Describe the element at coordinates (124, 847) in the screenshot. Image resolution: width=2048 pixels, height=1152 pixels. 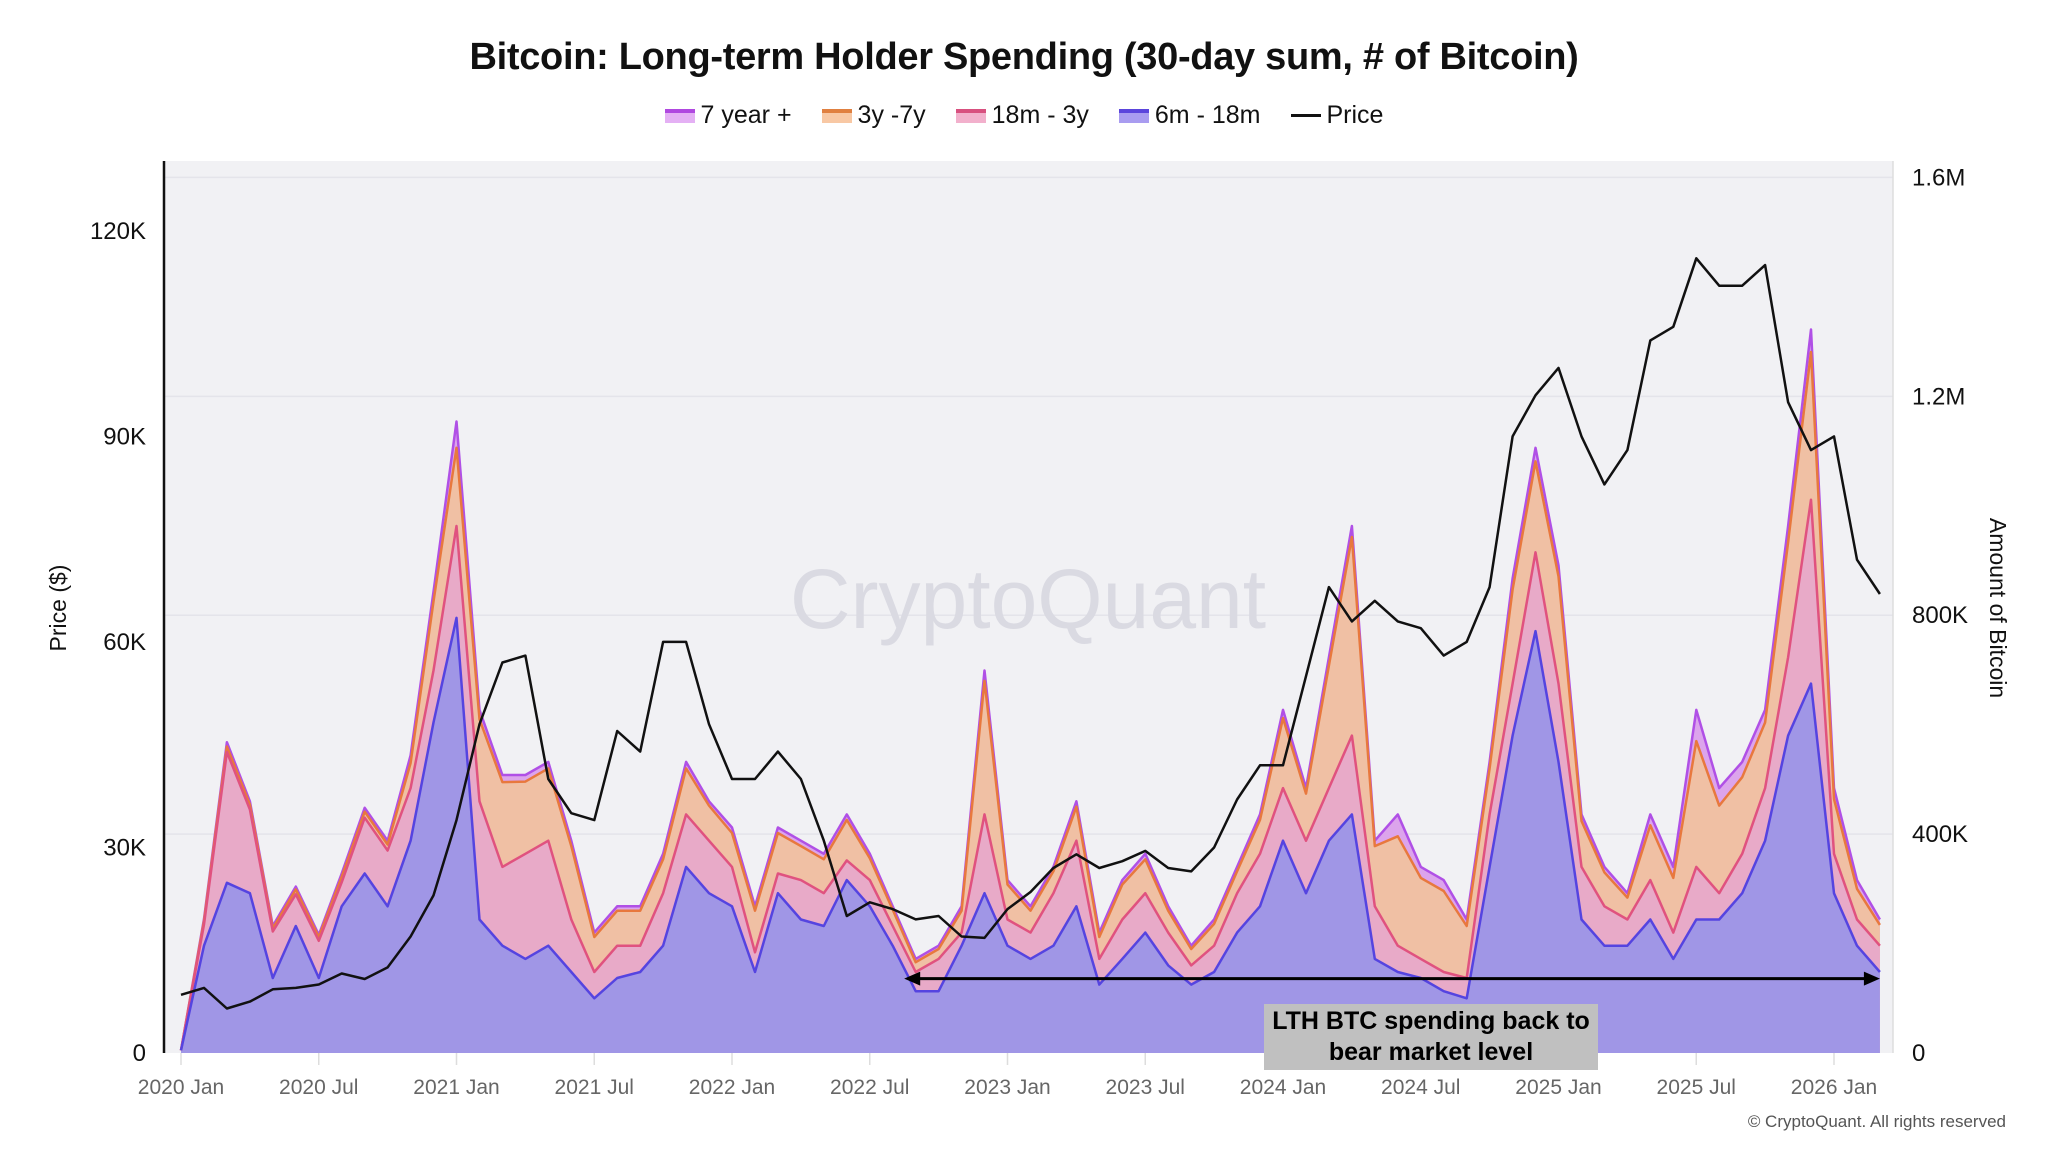
I see `left-tick-label: 30K` at that location.